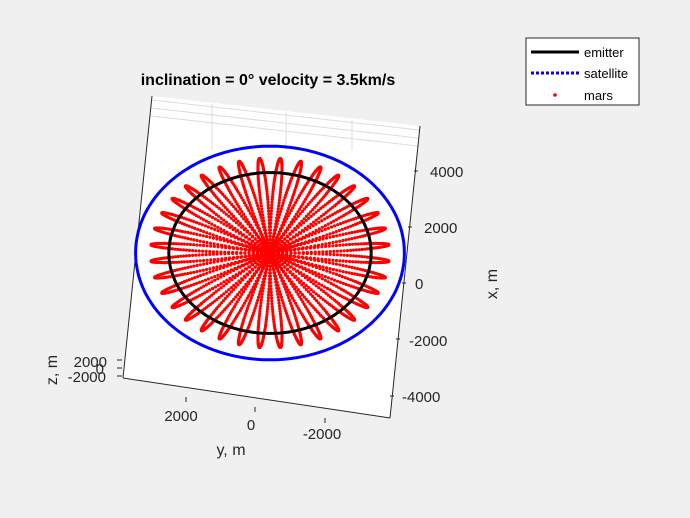  What do you see at coordinates (322, 434) in the screenshot?
I see `x-tick-label: -2000` at bounding box center [322, 434].